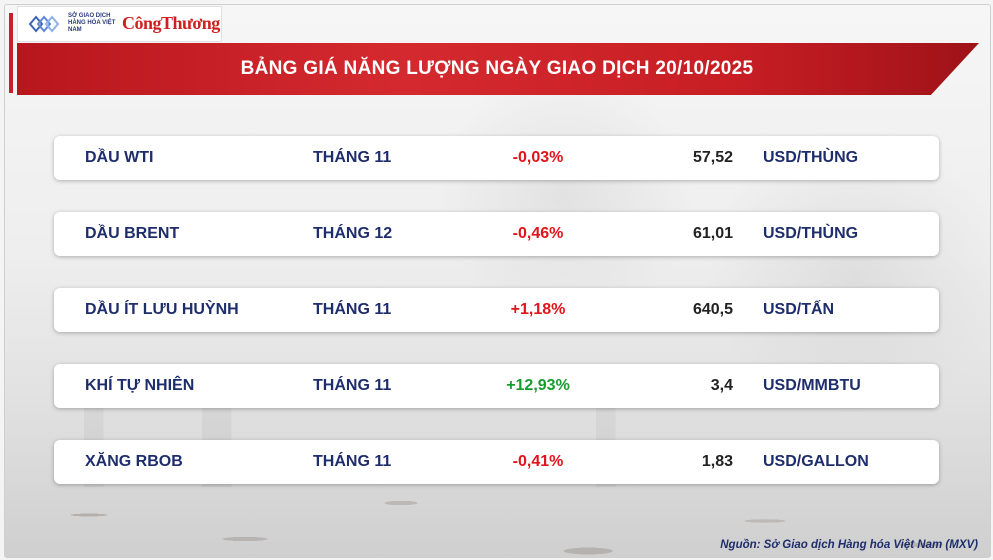  Describe the element at coordinates (496, 234) in the screenshot. I see `table-row: DẦU BRENT THÁNG 12 -0,46% 61,01 USD/THÙNG` at that location.